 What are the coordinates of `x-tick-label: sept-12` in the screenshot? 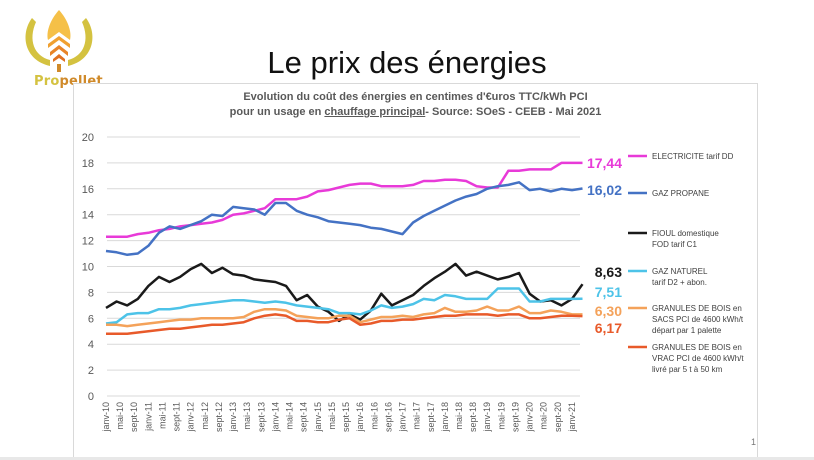 It's located at (219, 417).